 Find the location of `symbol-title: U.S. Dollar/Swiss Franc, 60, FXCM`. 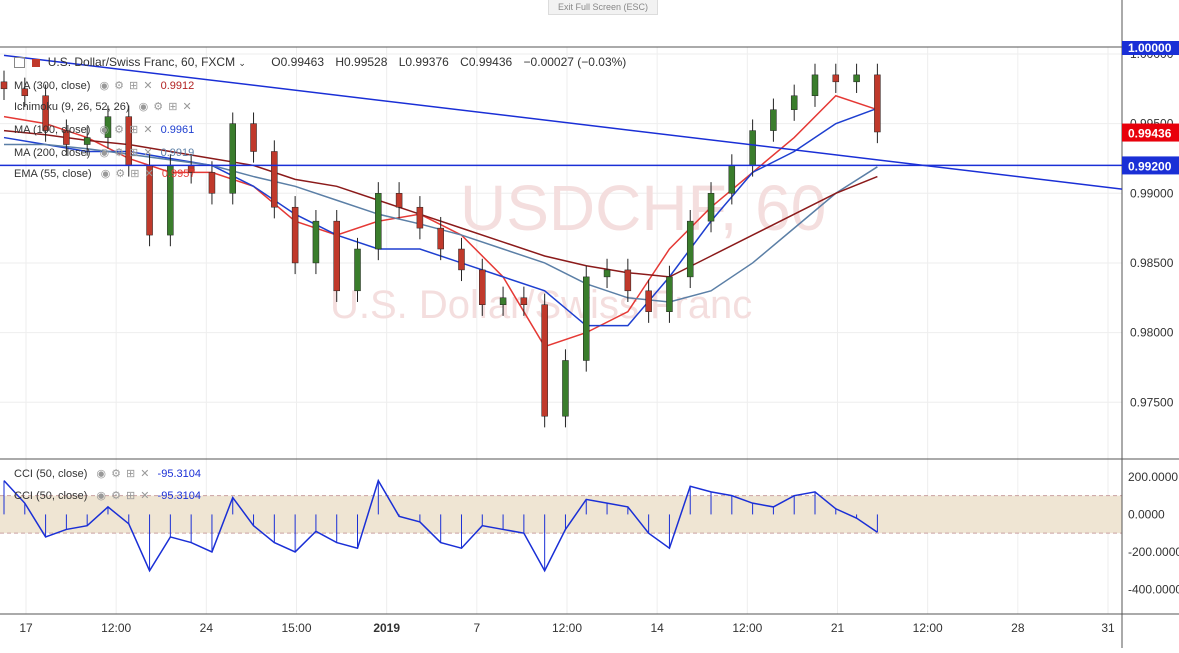

symbol-title: U.S. Dollar/Swiss Franc, 60, FXCM is located at coordinates (141, 62).